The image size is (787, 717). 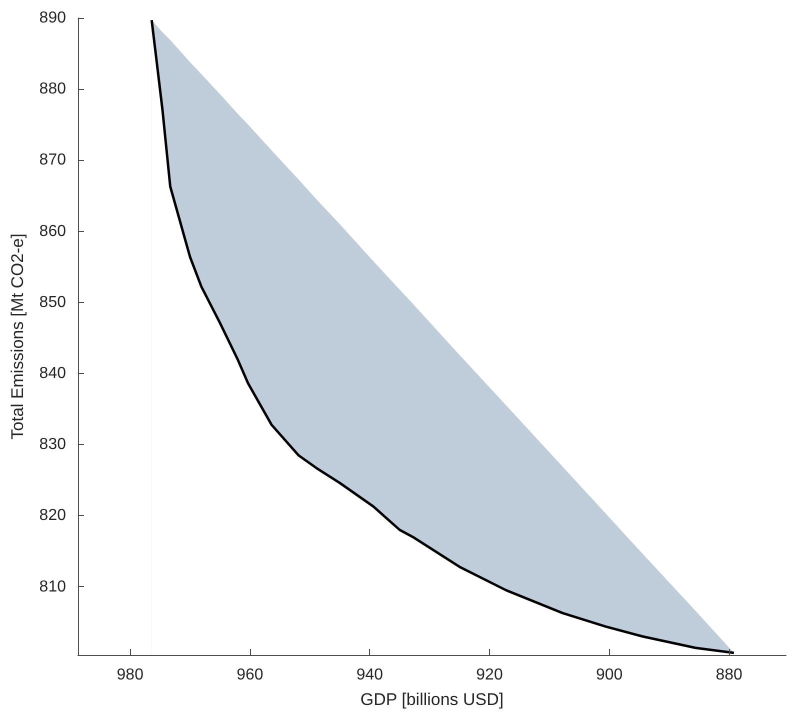 I want to click on x-tick-label: 880, so click(x=729, y=675).